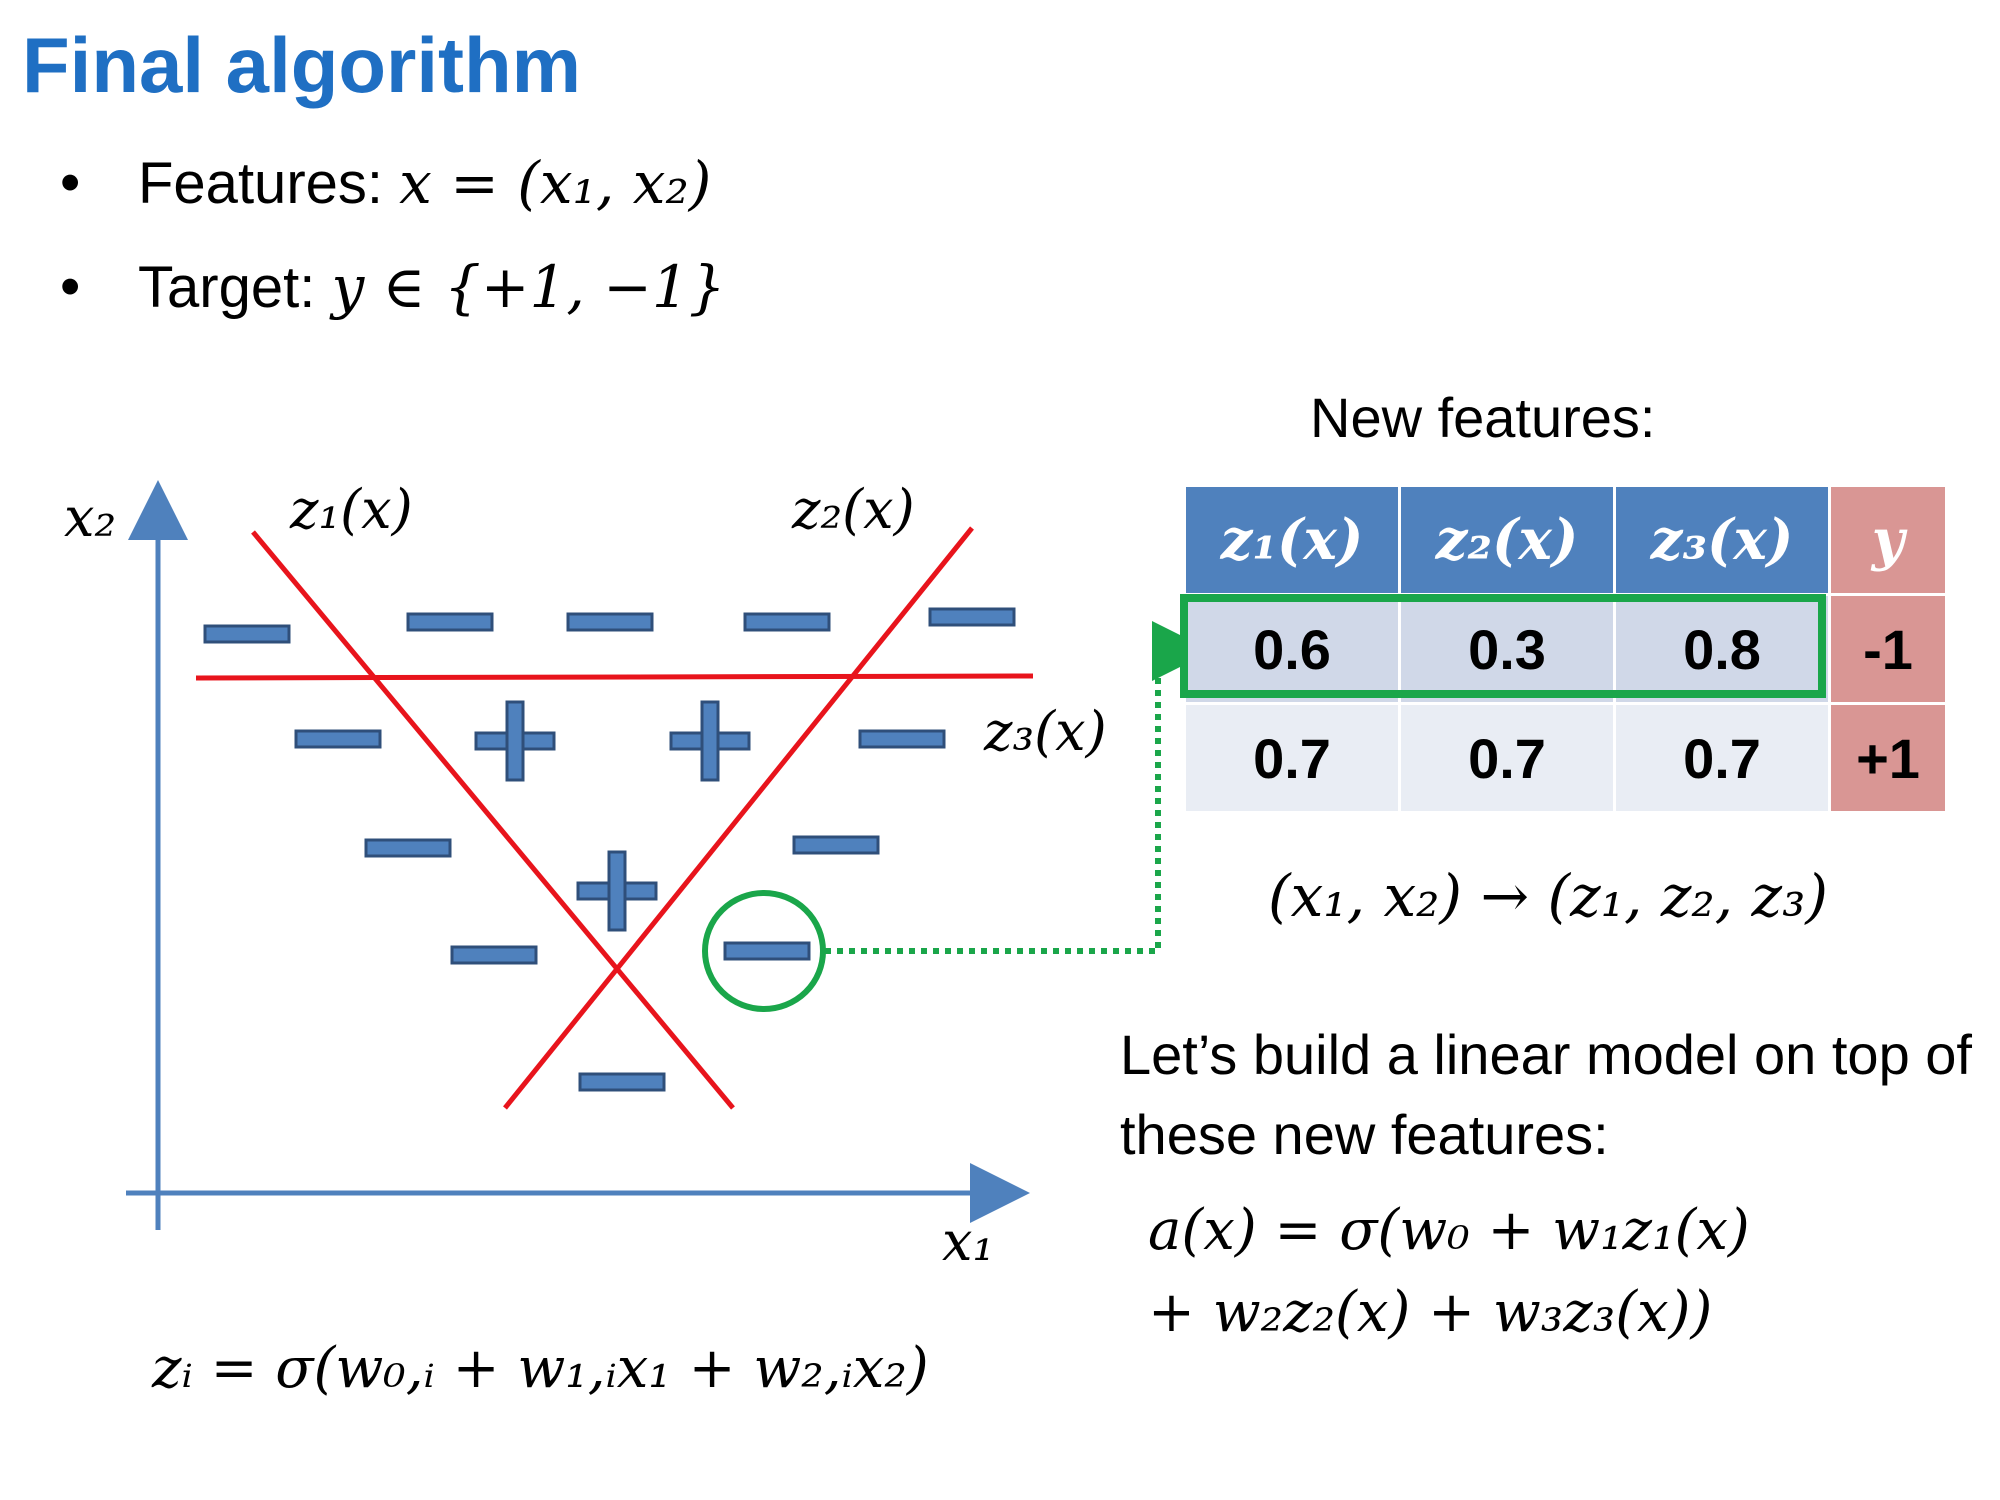 The width and height of the screenshot is (2000, 1500). What do you see at coordinates (555, 183) in the screenshot?
I see `bullet-features-math: x = (x₁, x₂)` at bounding box center [555, 183].